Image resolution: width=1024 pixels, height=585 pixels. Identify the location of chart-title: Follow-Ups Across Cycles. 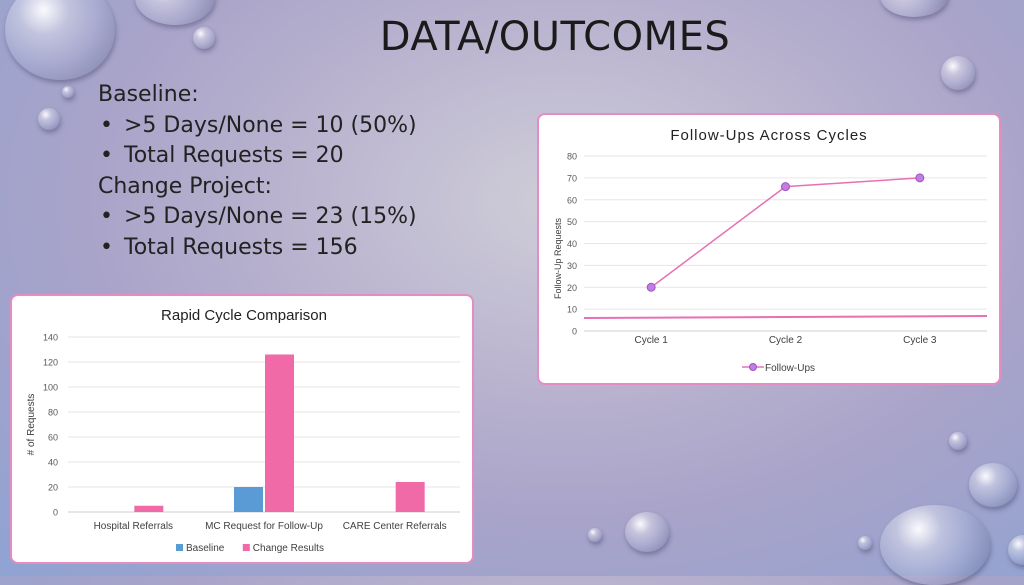
(768, 135).